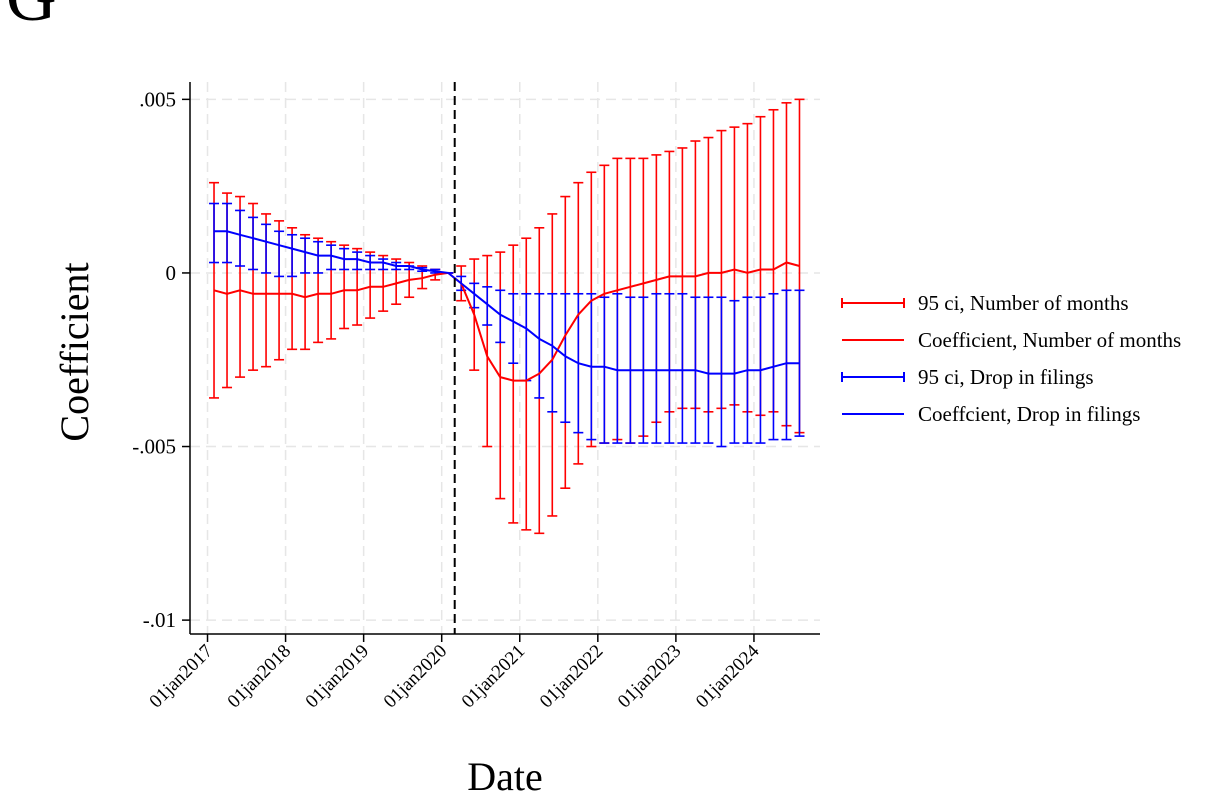 Image resolution: width=1219 pixels, height=803 pixels. Describe the element at coordinates (338, 677) in the screenshot. I see `x-tick-label: 01jan2019` at that location.